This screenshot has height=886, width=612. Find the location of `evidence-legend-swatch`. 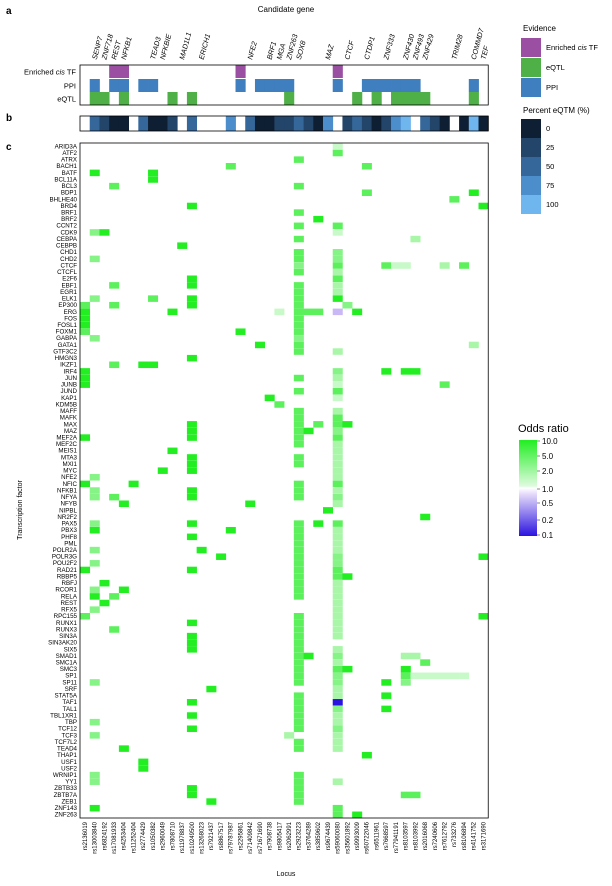

evidence-legend-swatch is located at coordinates (531, 47).